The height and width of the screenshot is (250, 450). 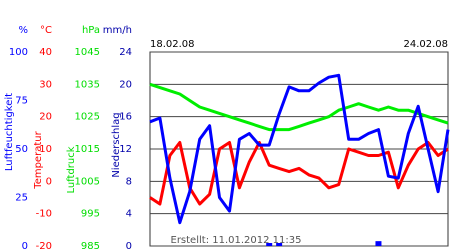 What do you see at coordinates (125, 117) in the screenshot?
I see `y-tick-label: 16` at bounding box center [125, 117].